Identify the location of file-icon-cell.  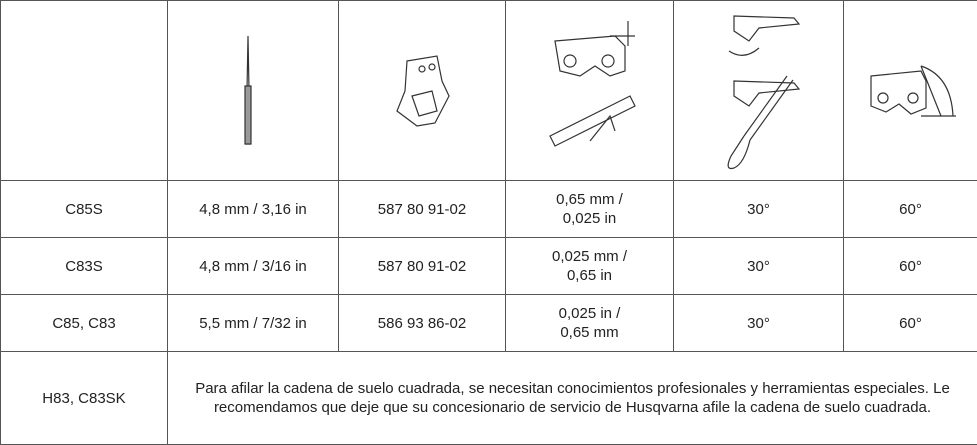
(253, 91).